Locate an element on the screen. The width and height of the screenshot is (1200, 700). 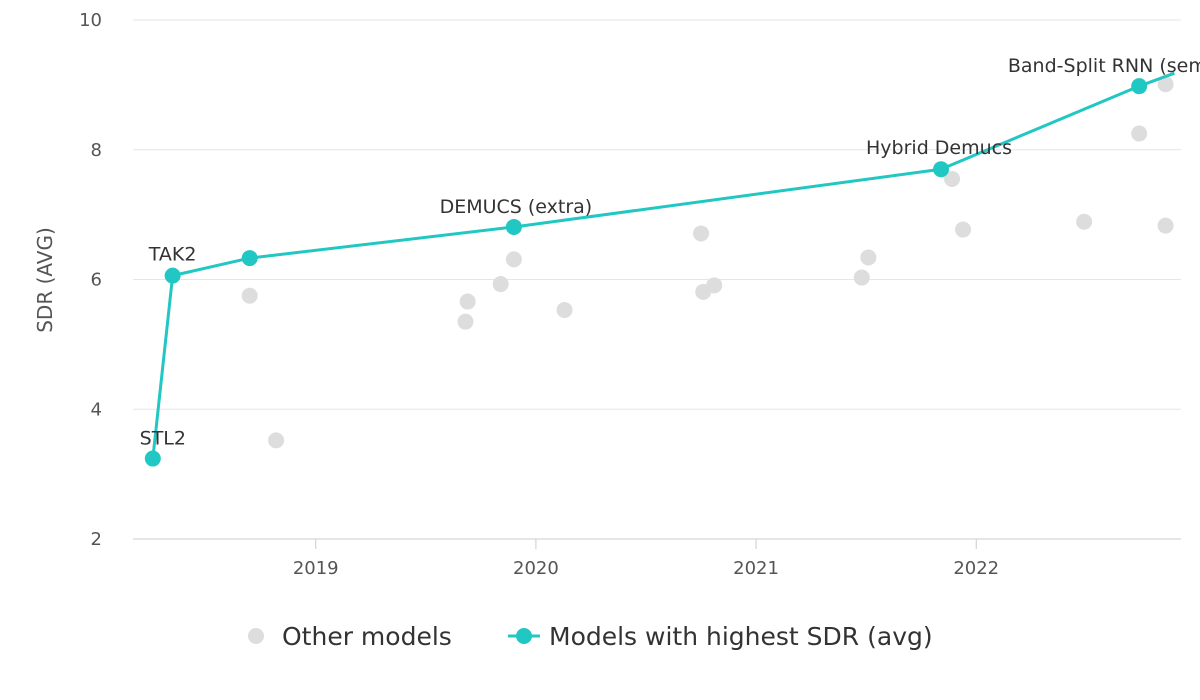
best-model-label: DEMUCS (extra) is located at coordinates (516, 207).